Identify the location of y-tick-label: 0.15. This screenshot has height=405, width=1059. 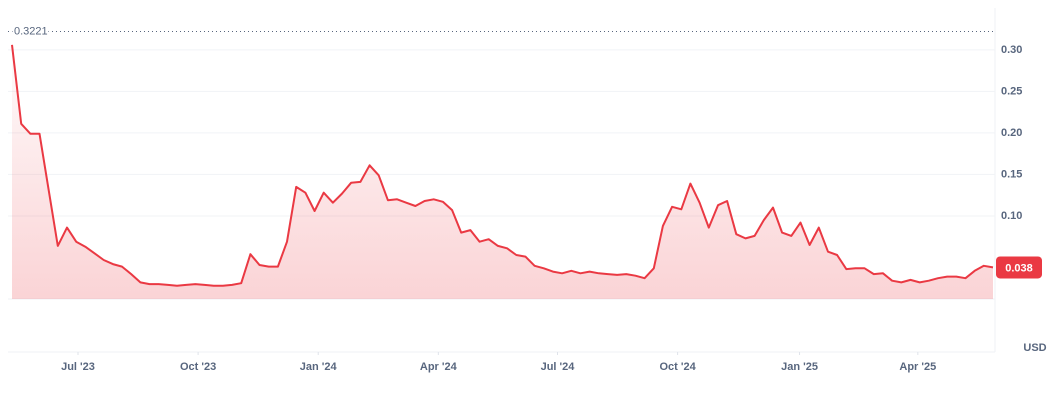
(1011, 174).